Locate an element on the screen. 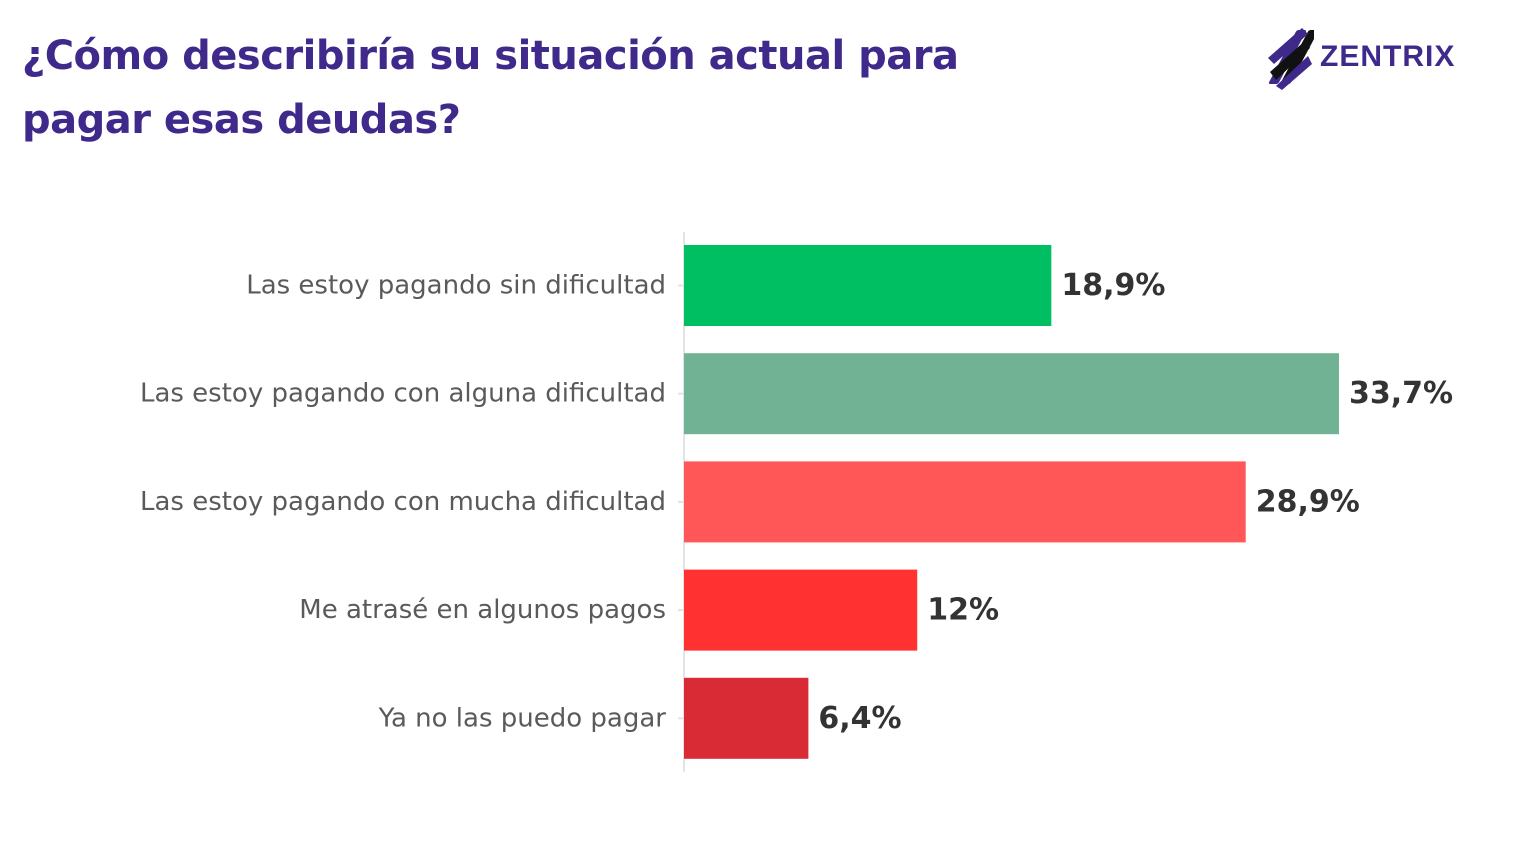 This screenshot has height=852, width=1514. value-label: 12% is located at coordinates (963, 610).